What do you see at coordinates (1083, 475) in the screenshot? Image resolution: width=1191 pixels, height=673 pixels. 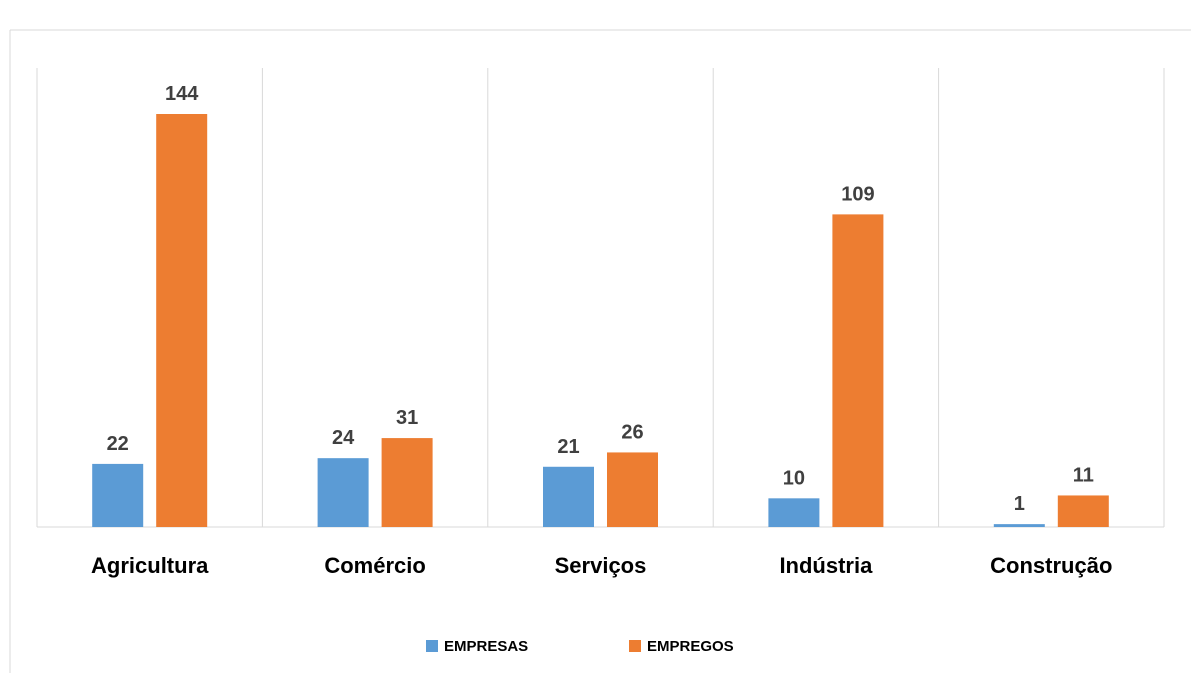 I see `data-label: 11` at bounding box center [1083, 475].